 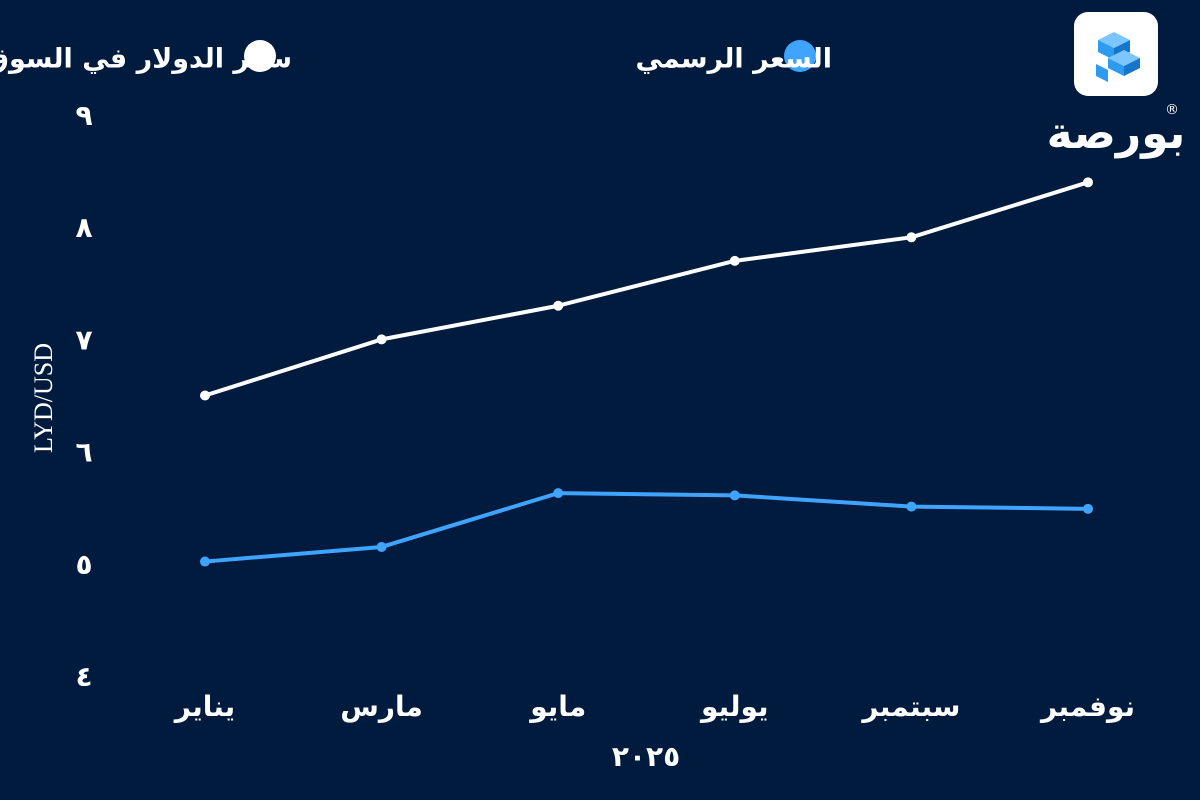 What do you see at coordinates (83, 115) in the screenshot?
I see `y-tick-label: ٩` at bounding box center [83, 115].